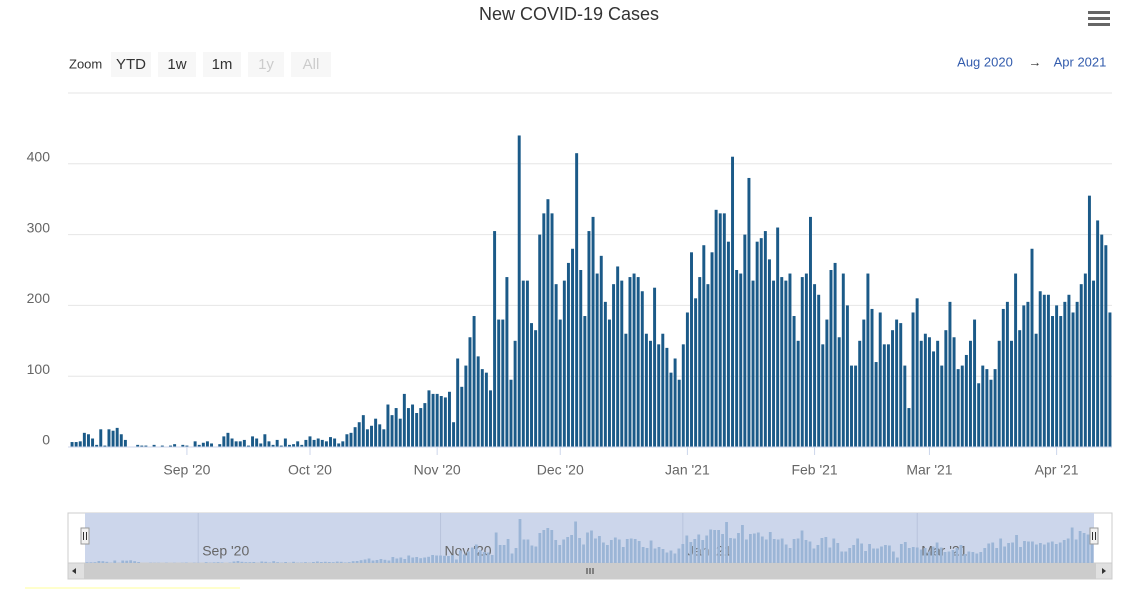 The width and height of the screenshot is (1146, 589). What do you see at coordinates (590, 571) in the screenshot?
I see `scroll-grip` at bounding box center [590, 571].